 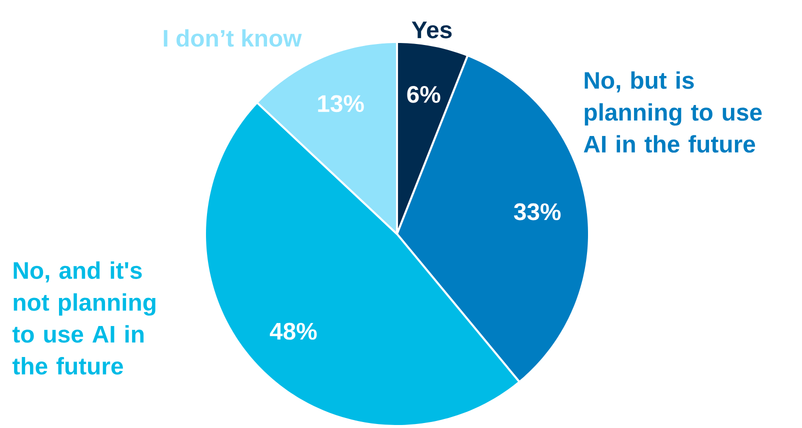 What do you see at coordinates (423, 94) in the screenshot?
I see `data-label: 6%` at bounding box center [423, 94].